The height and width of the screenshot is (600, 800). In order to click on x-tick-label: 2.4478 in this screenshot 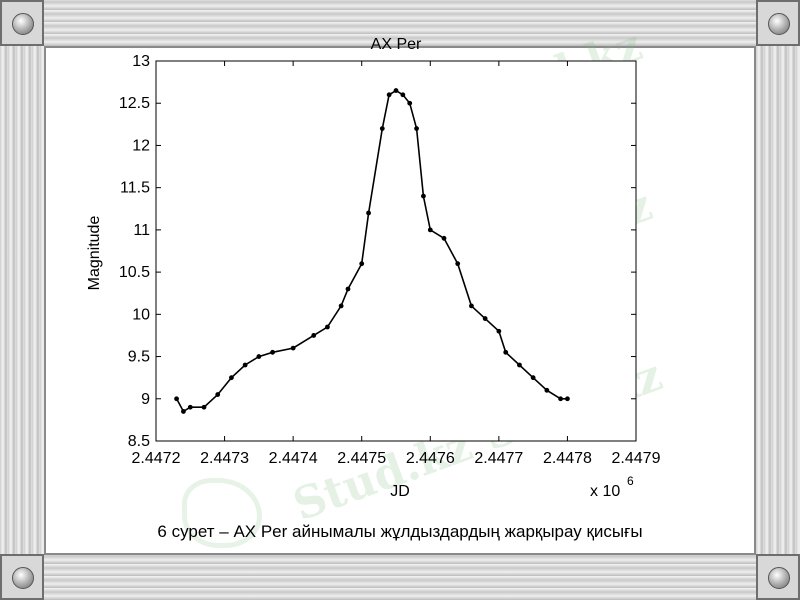, I will do `click(567, 458)`.